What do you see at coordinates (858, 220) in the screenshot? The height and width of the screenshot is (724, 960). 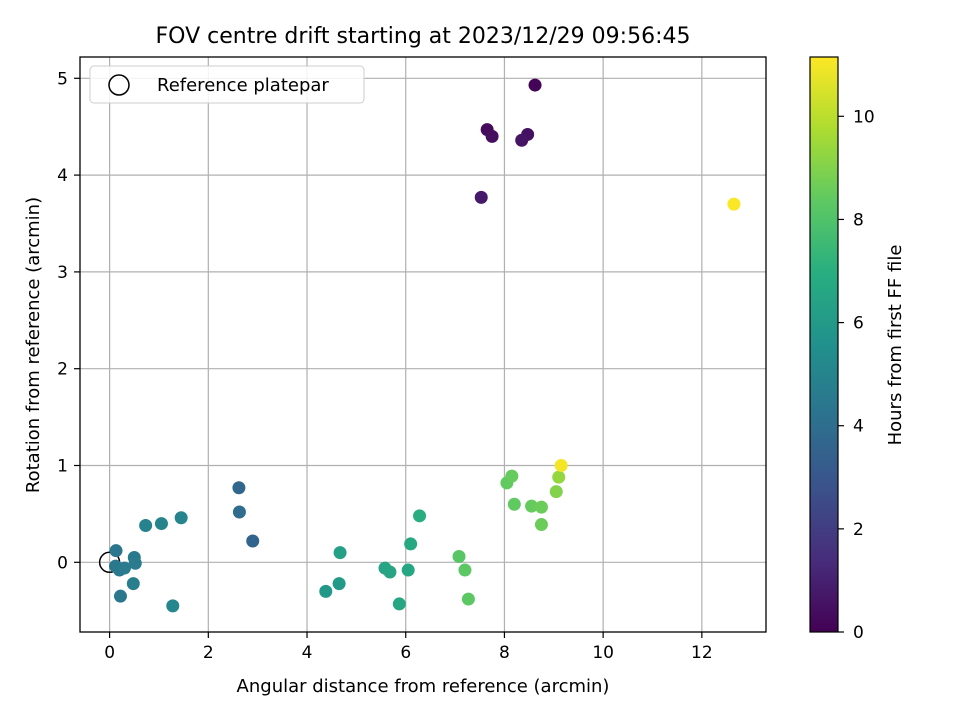 I see `colorbar-tick-label: 8` at bounding box center [858, 220].